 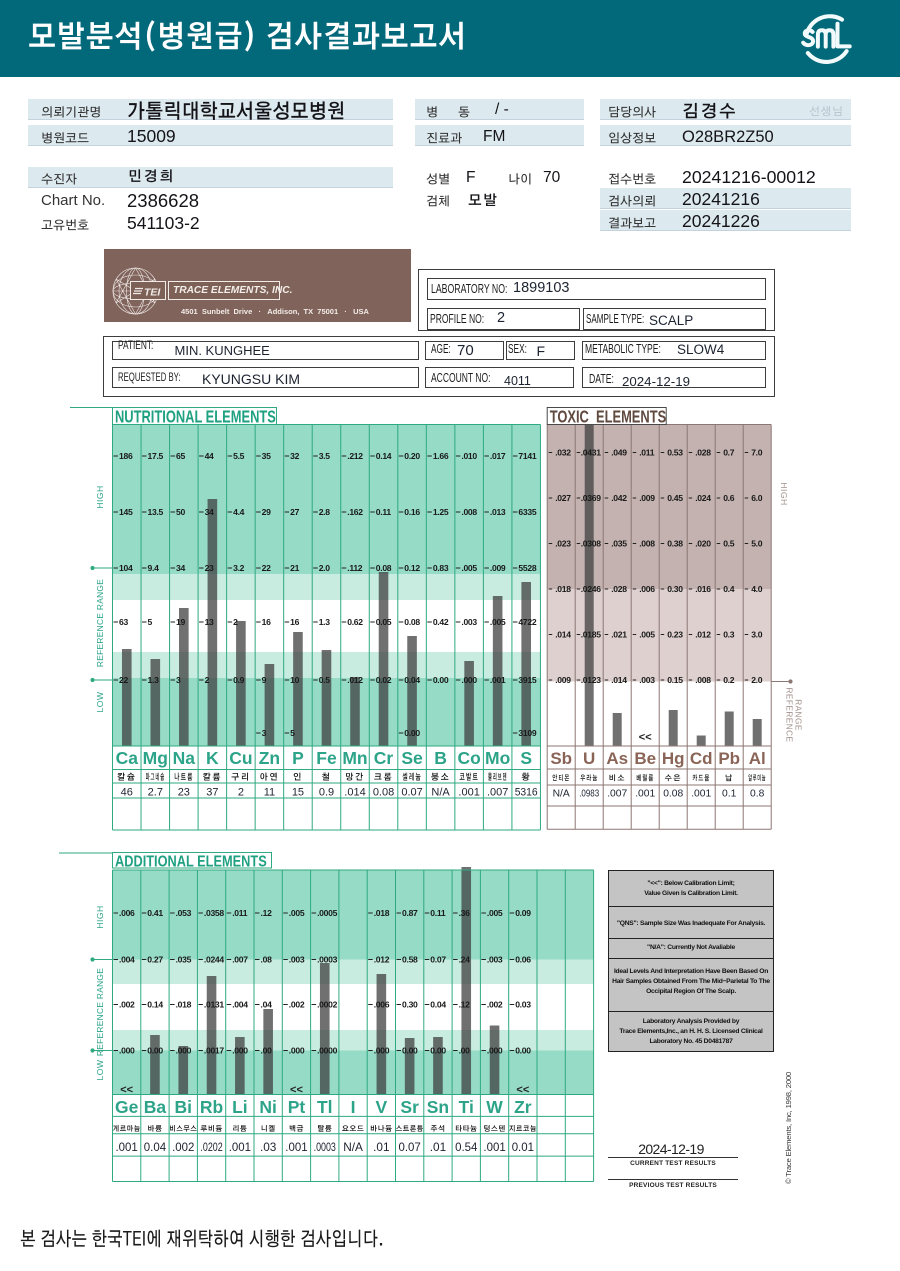 What do you see at coordinates (267, 1005) in the screenshot?
I see `svg-text: .04` at bounding box center [267, 1005].